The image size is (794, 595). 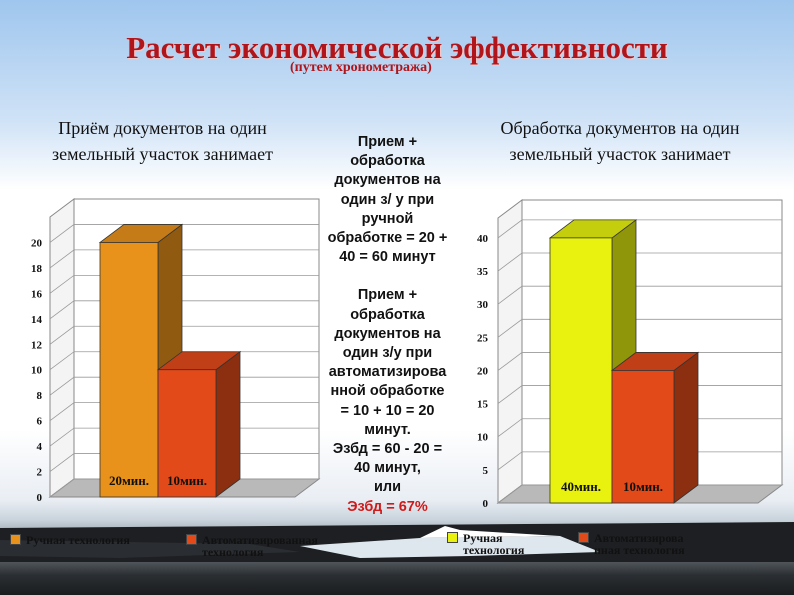 I want to click on legend-label-automated-line1: Автоматизированная, so click(x=260, y=540).